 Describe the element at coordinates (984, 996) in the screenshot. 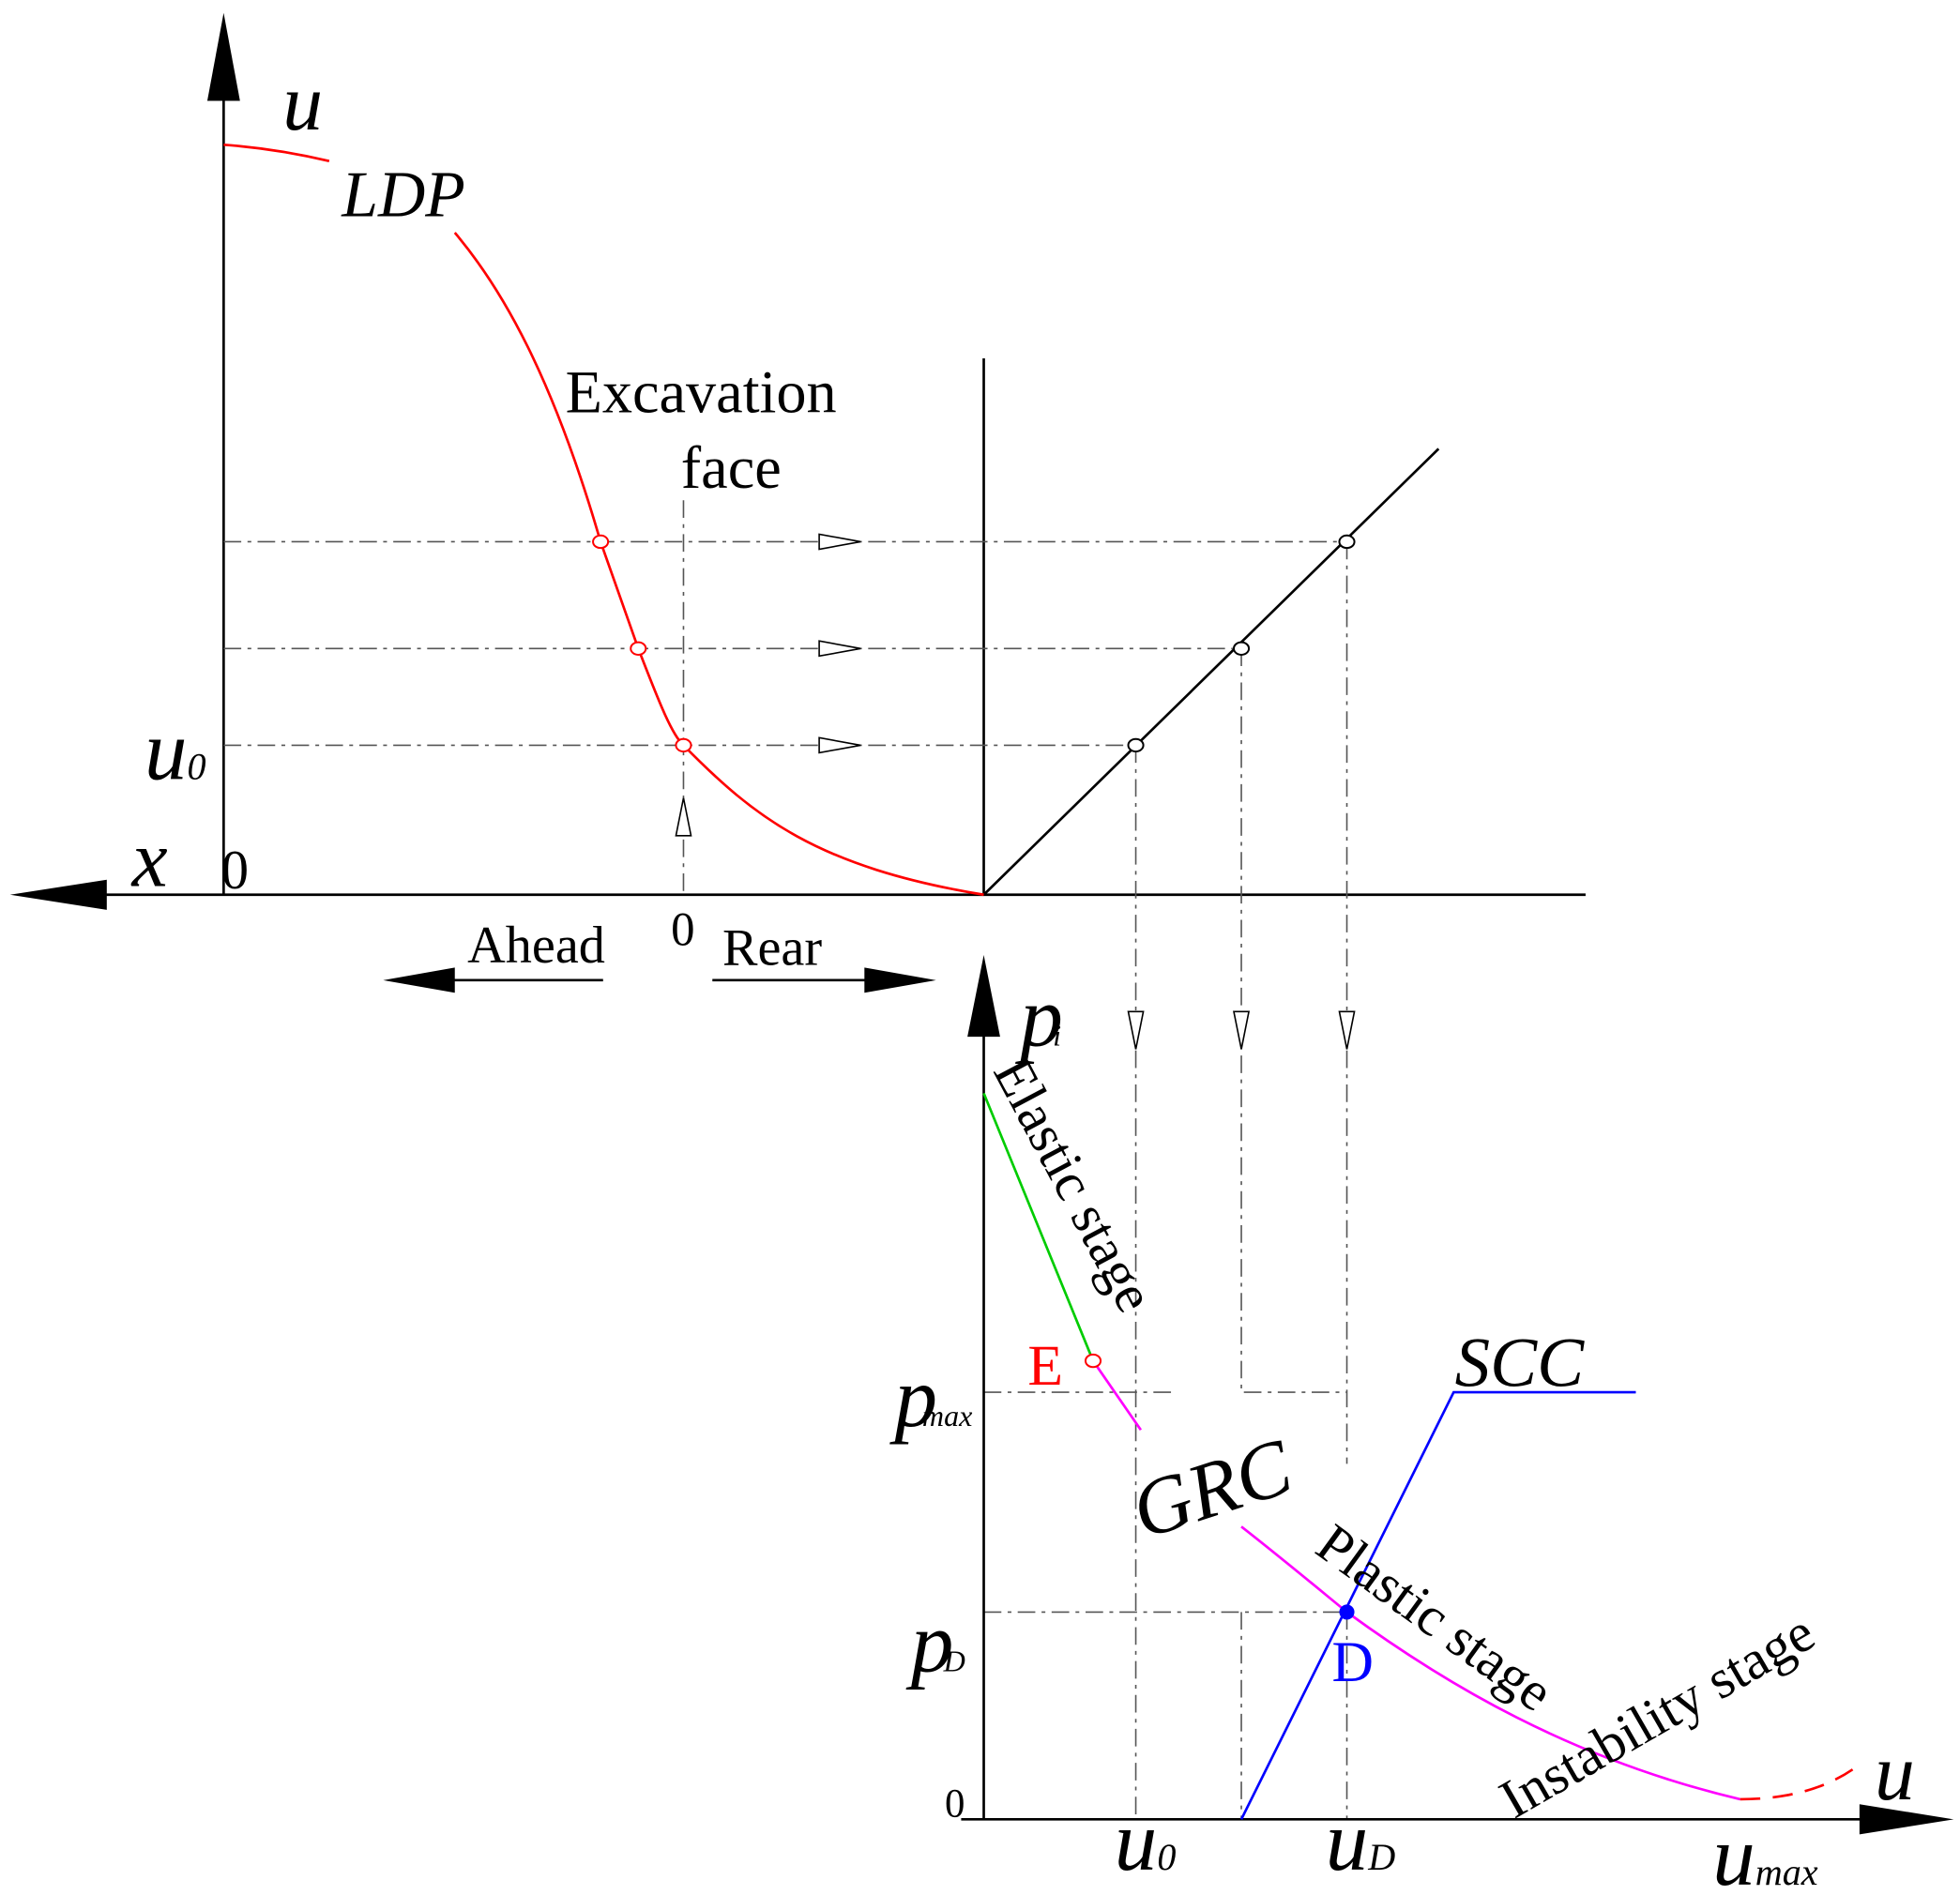

I see `pi-axis-arrow` at that location.